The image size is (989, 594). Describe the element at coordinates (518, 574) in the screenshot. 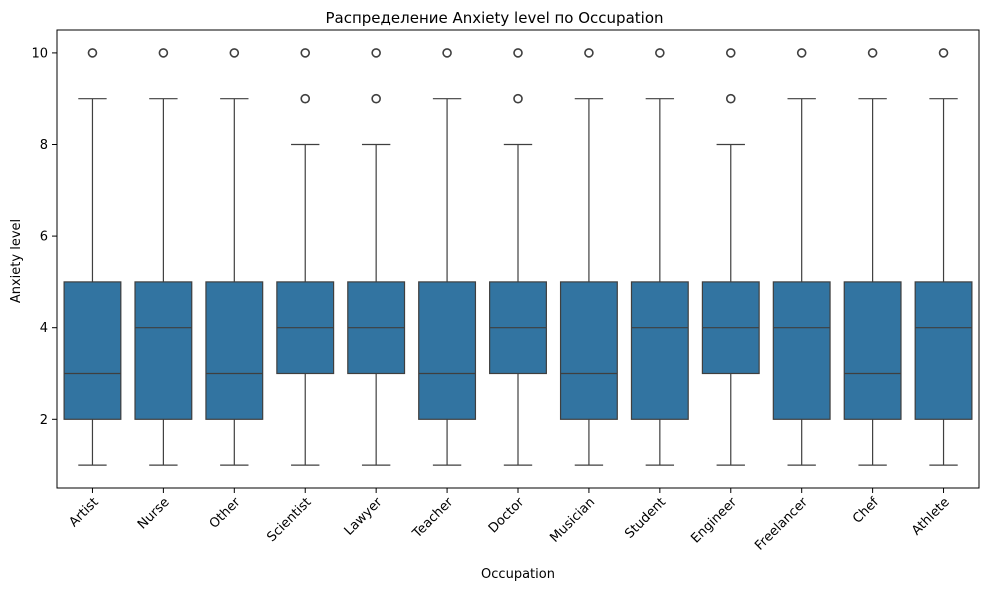

I see `x-axis-label: Occupation` at that location.